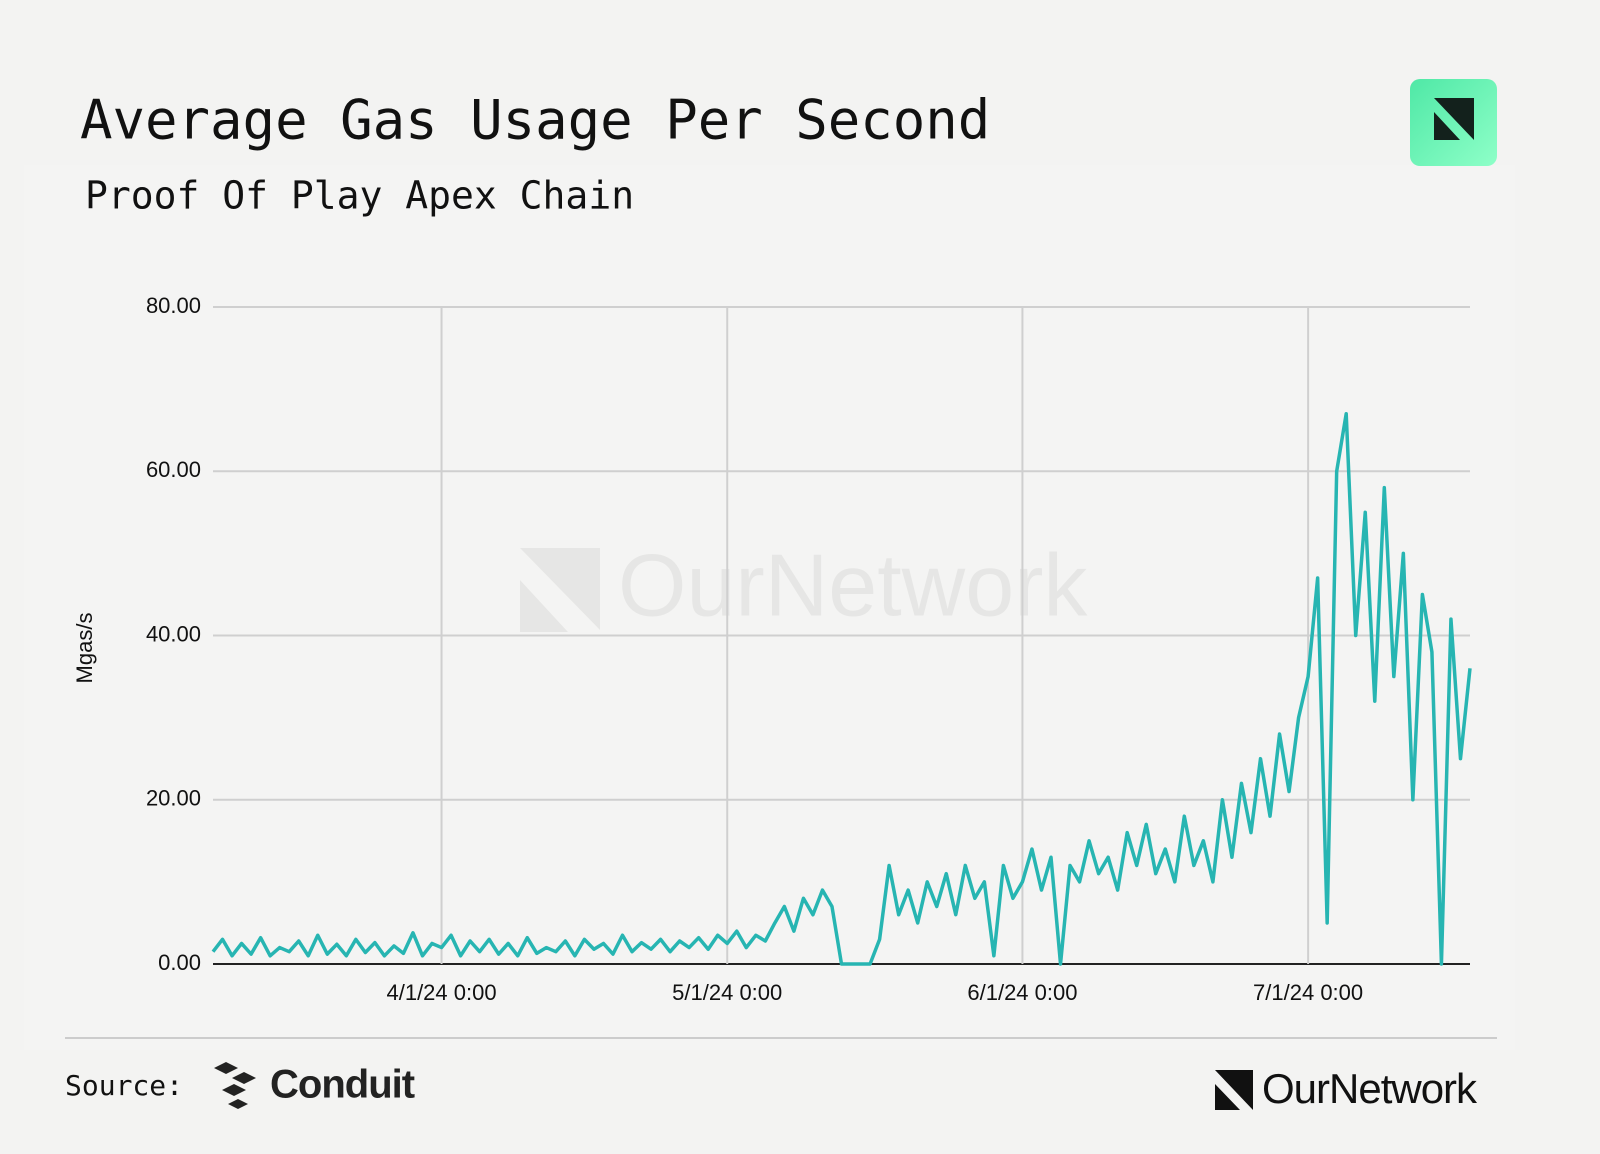 This screenshot has height=1154, width=1600. I want to click on watermark: OurNetwork, so click(804, 584).